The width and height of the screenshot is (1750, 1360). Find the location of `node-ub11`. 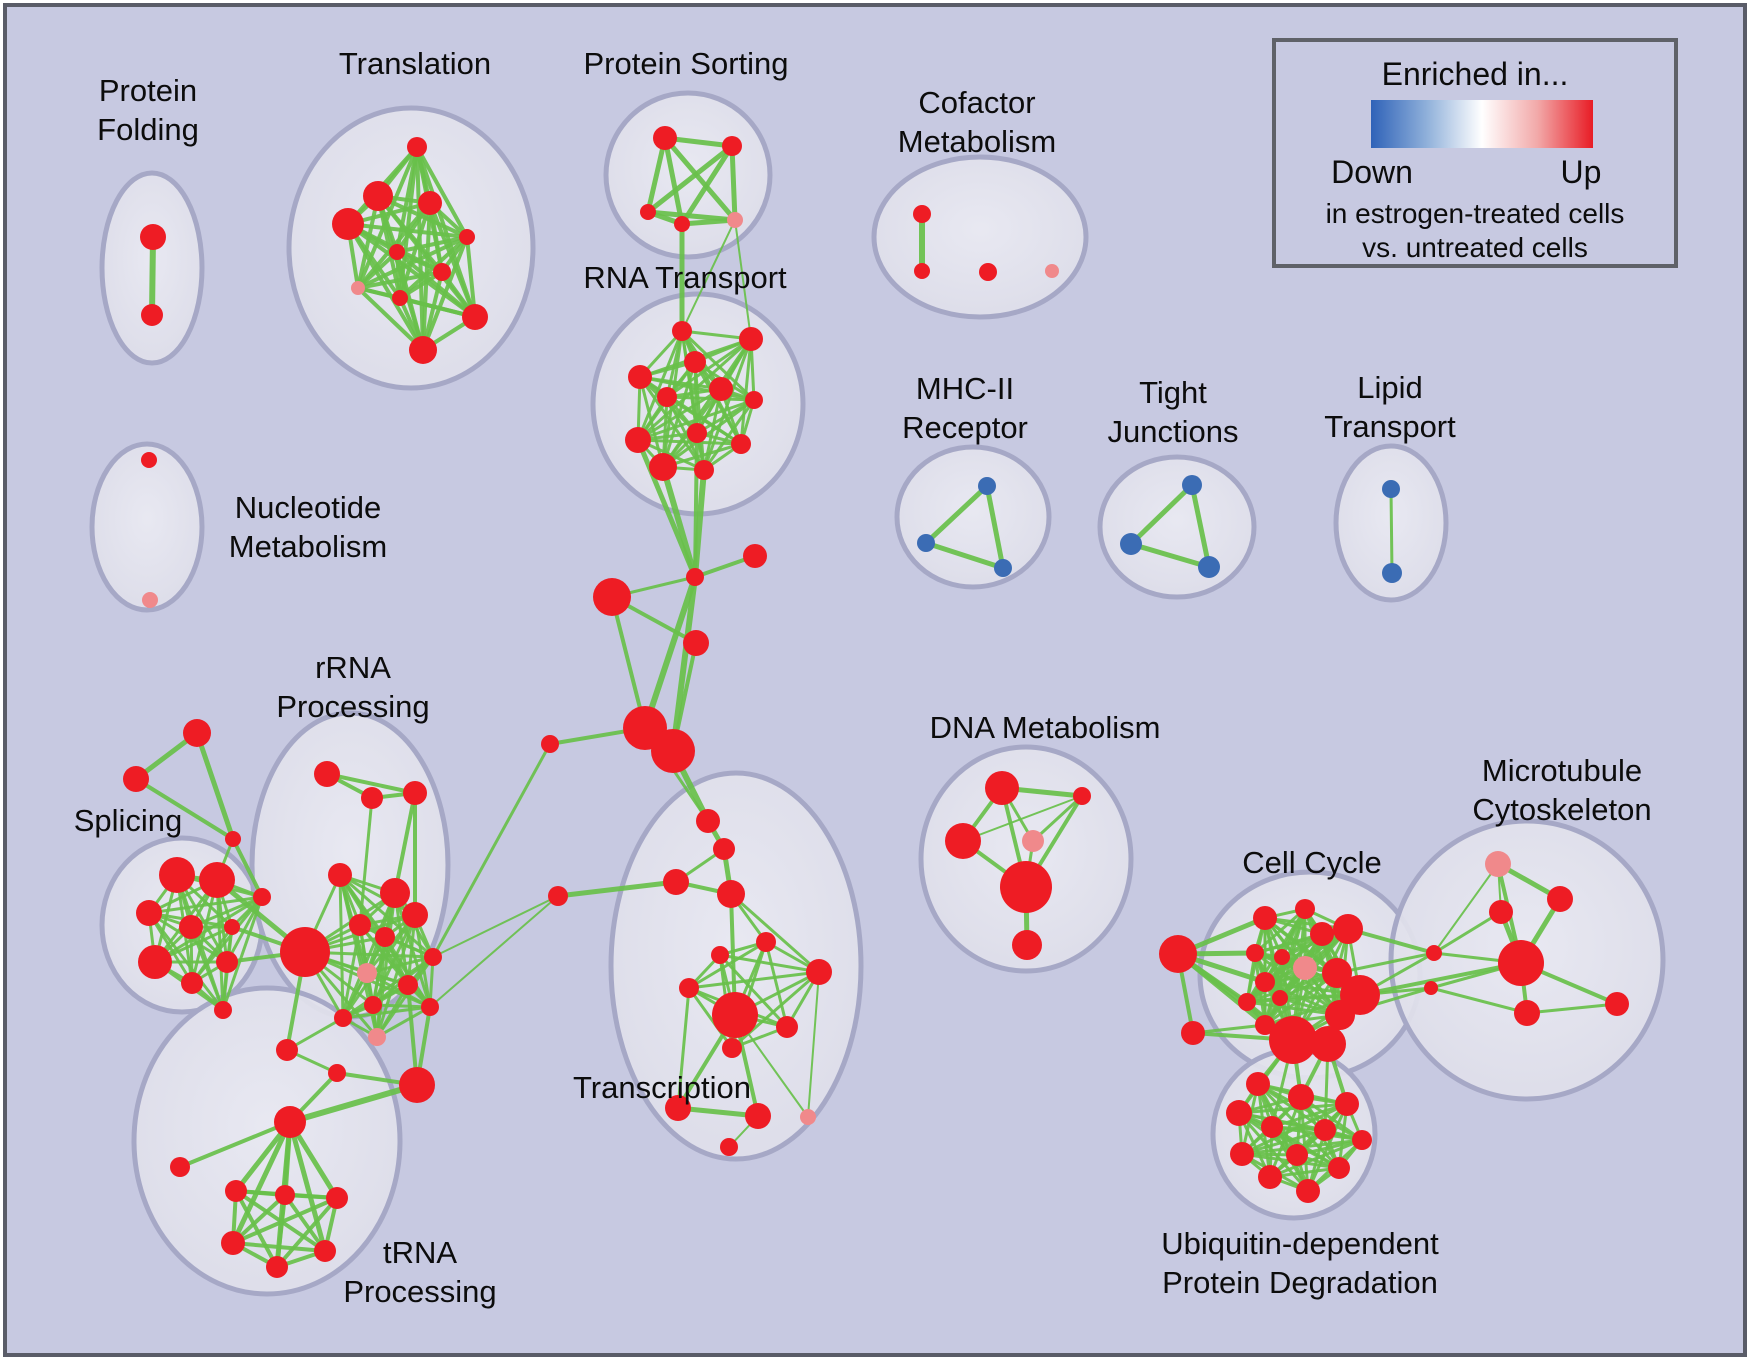

node-ub11 is located at coordinates (1270, 1177).